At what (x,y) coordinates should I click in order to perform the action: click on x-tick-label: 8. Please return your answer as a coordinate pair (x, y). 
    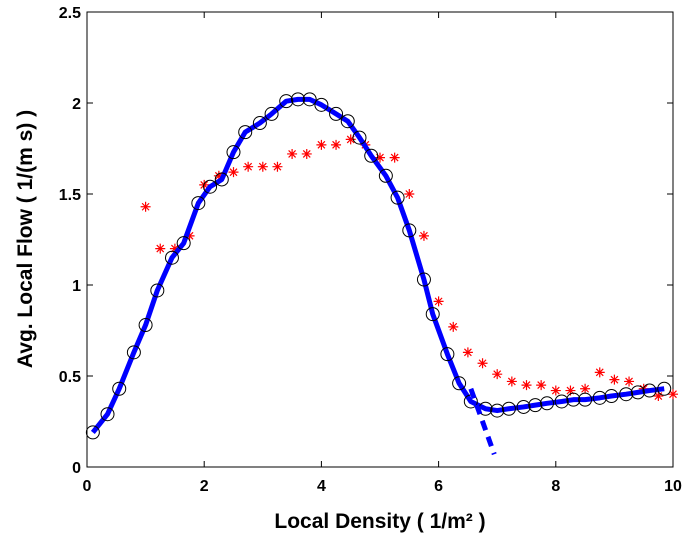
    Looking at the image, I should click on (555, 486).